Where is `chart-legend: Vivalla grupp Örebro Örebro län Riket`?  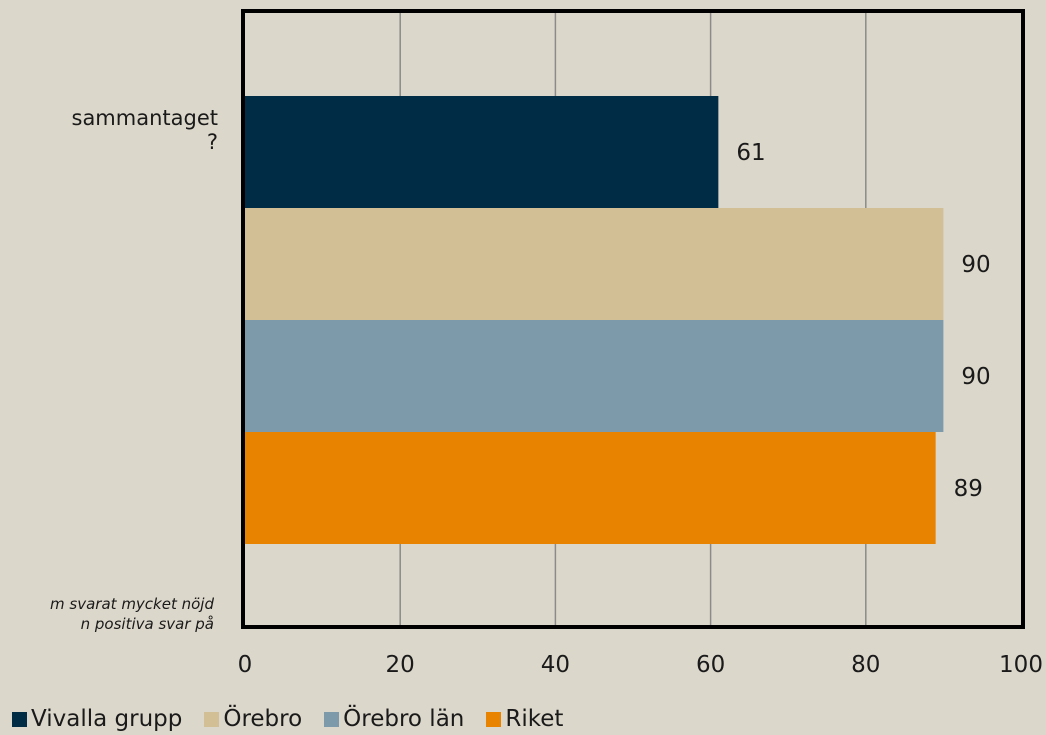 chart-legend: Vivalla grupp Örebro Örebro län Riket is located at coordinates (287, 719).